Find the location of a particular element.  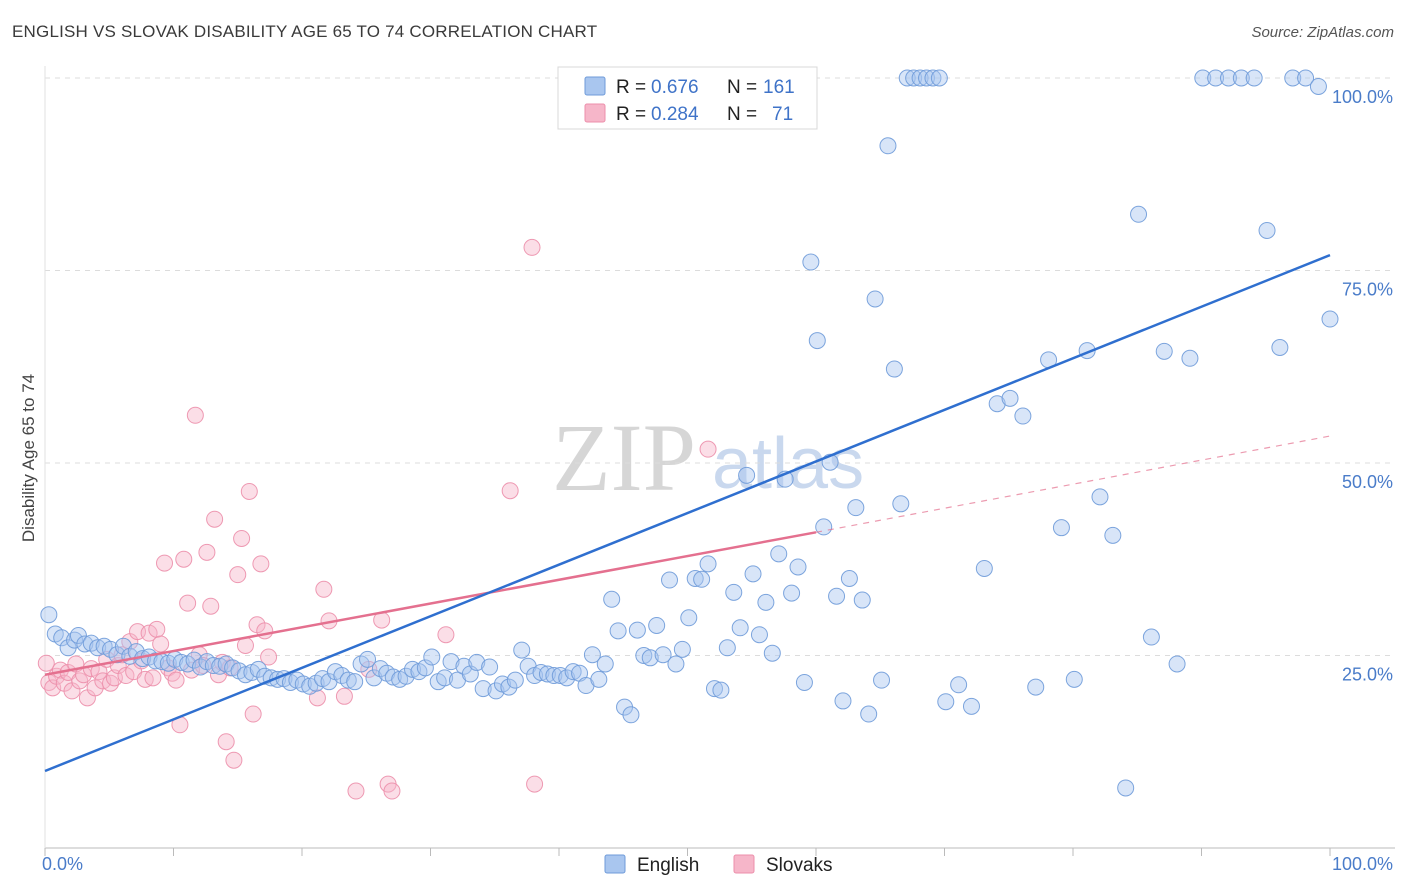

legend-english-r-label: R = is located at coordinates (631, 87).